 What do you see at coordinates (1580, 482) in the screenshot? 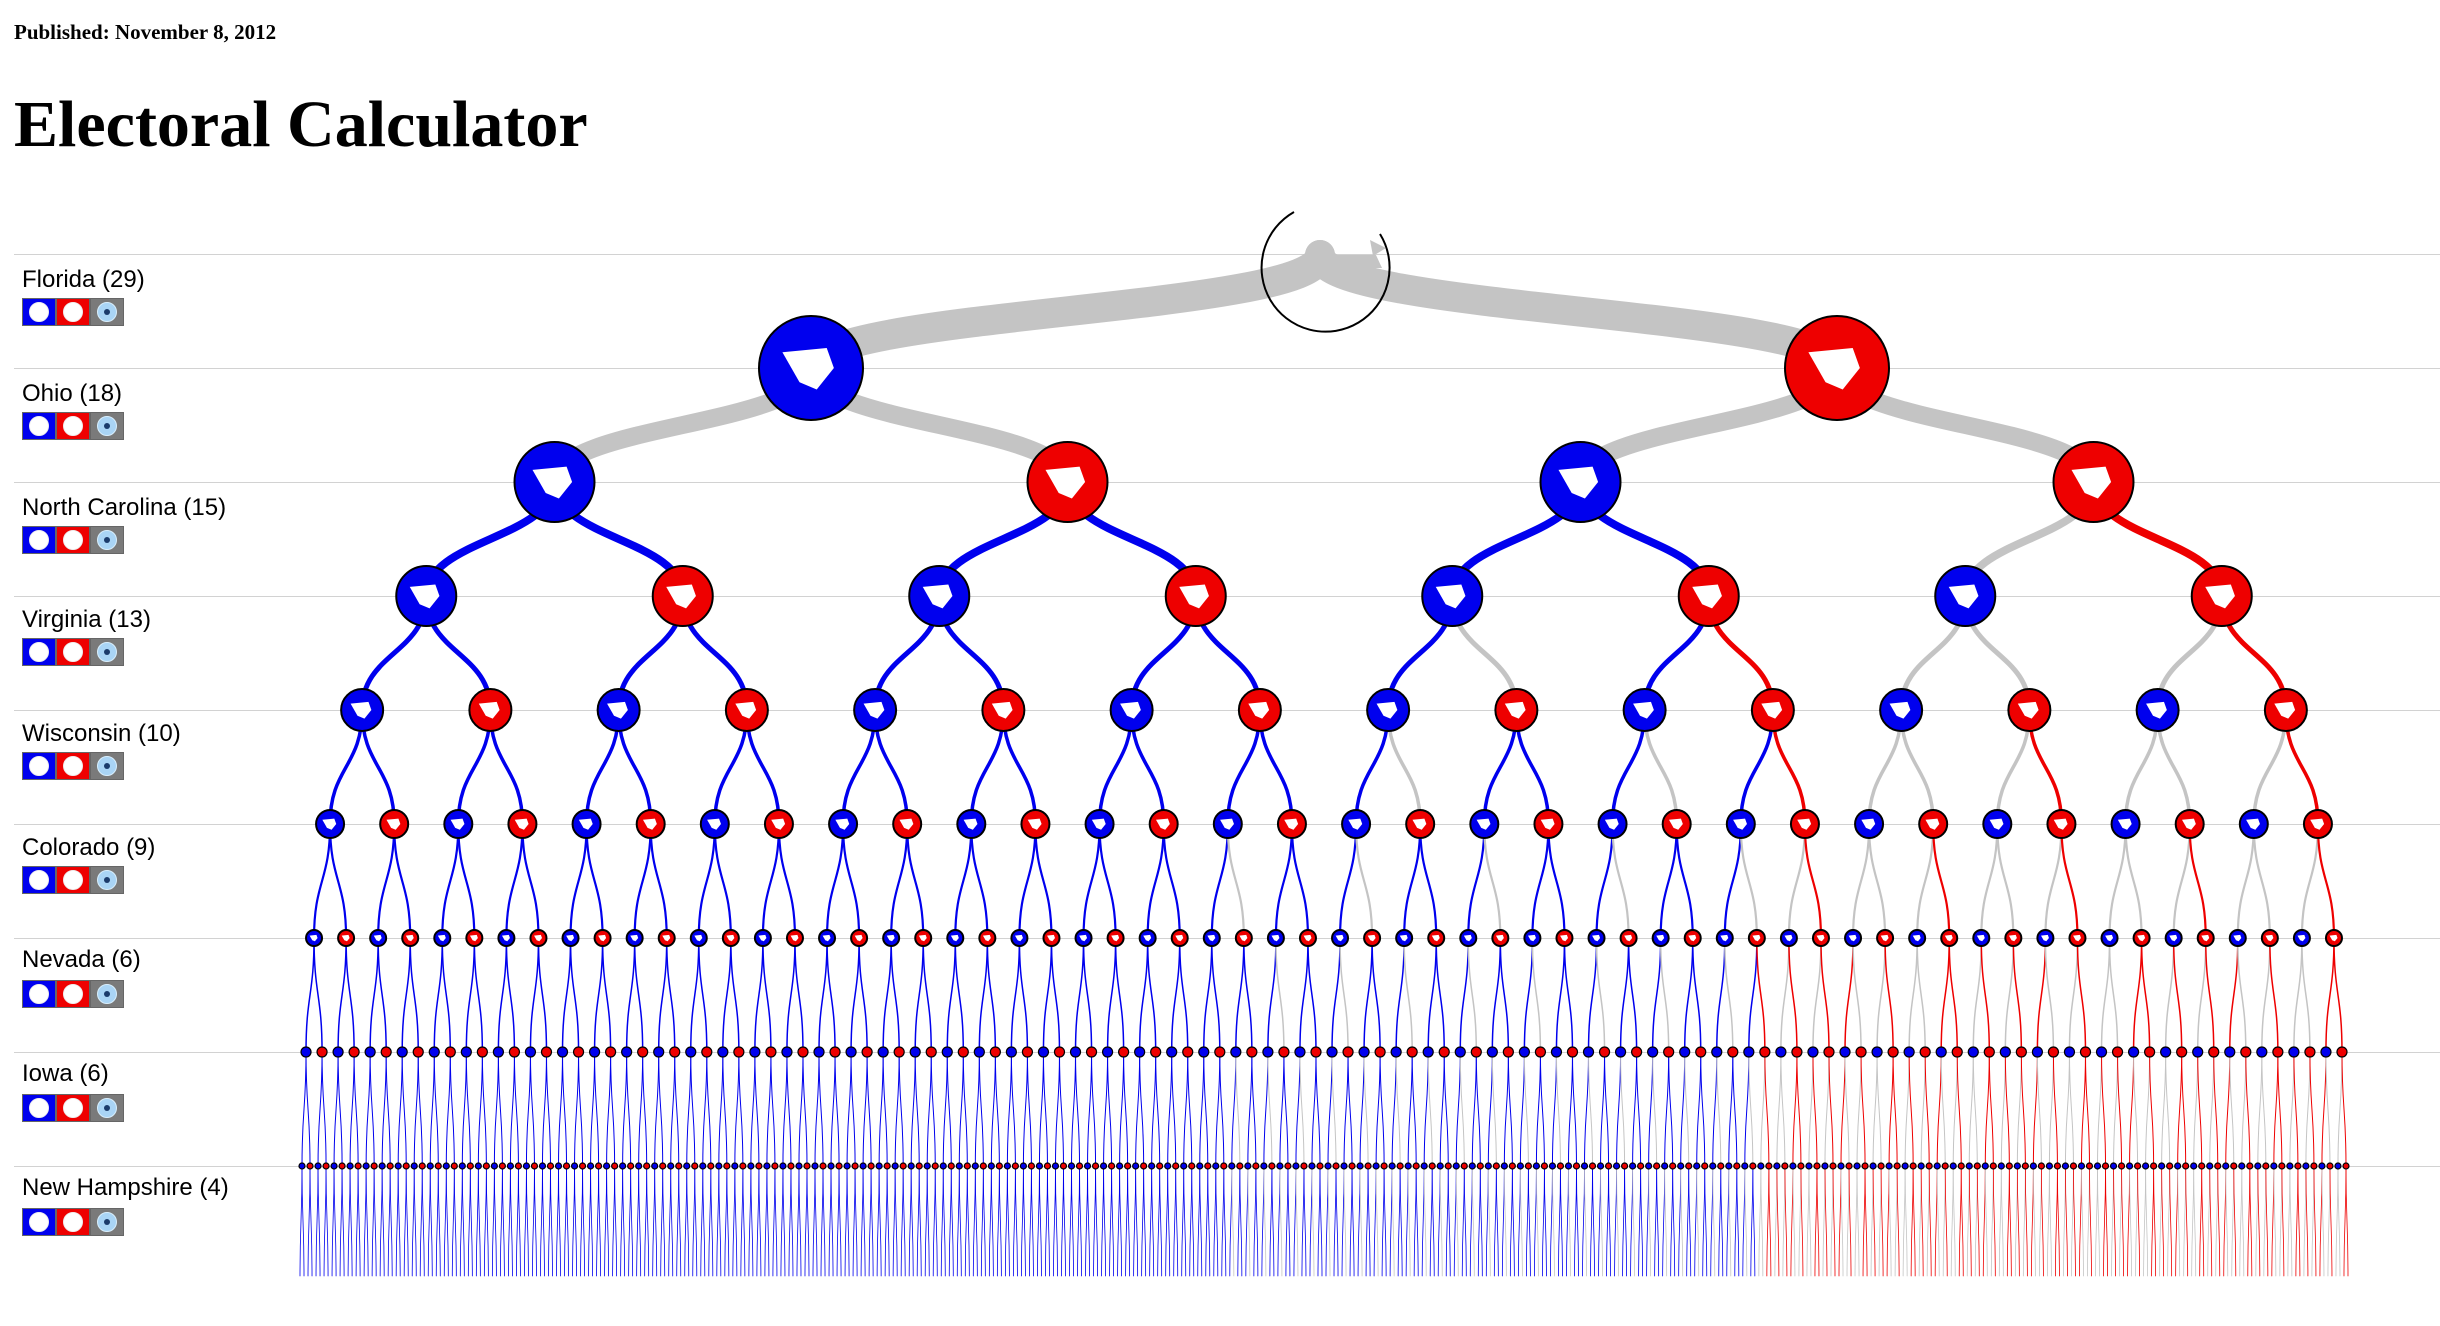
I see `node-ohio-dem` at bounding box center [1580, 482].